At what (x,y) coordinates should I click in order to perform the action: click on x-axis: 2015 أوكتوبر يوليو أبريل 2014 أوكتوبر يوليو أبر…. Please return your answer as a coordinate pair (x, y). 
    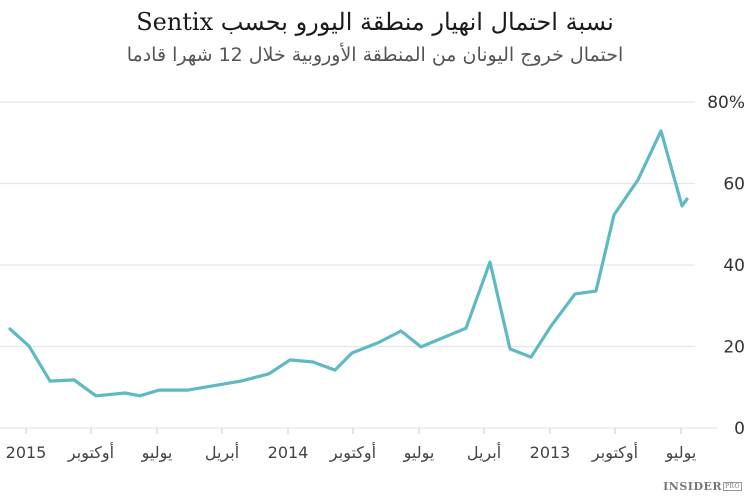
    Looking at the image, I should click on (351, 445).